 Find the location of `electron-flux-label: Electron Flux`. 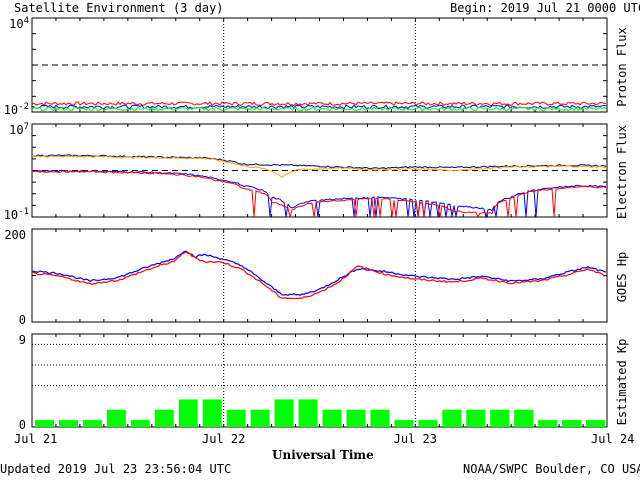

electron-flux-label: Electron Flux is located at coordinates (622, 172).